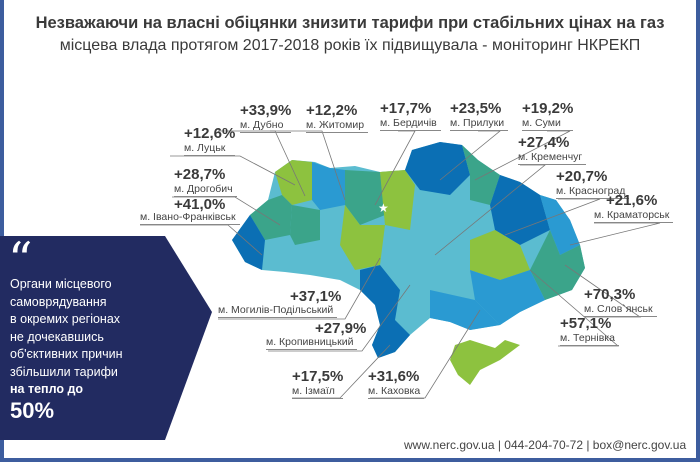 The width and height of the screenshot is (700, 466). Describe the element at coordinates (507, 297) in the screenshot. I see `region-zaporizhzhia` at that location.